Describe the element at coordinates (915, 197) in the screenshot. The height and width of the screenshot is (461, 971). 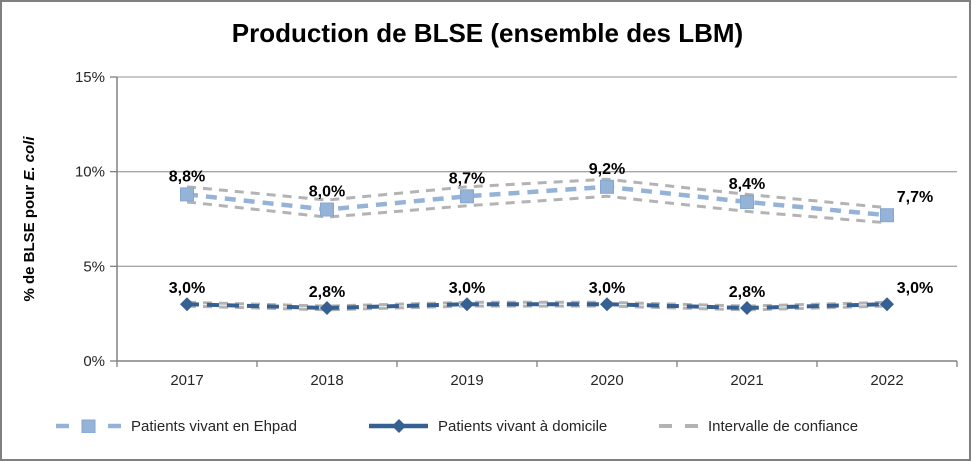
I see `svg-text: 7,7%` at that location.